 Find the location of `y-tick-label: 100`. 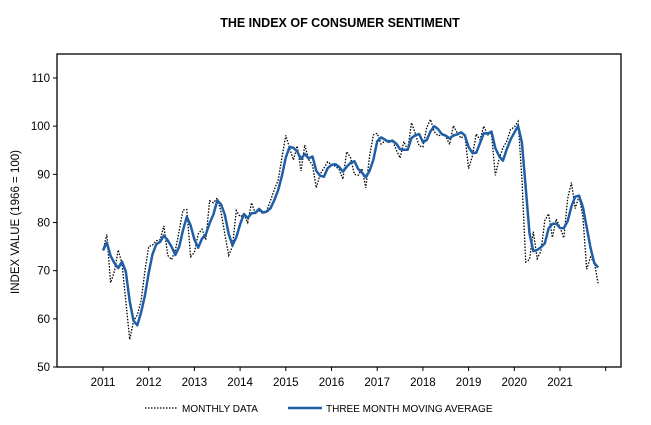

y-tick-label: 100 is located at coordinates (40, 127).